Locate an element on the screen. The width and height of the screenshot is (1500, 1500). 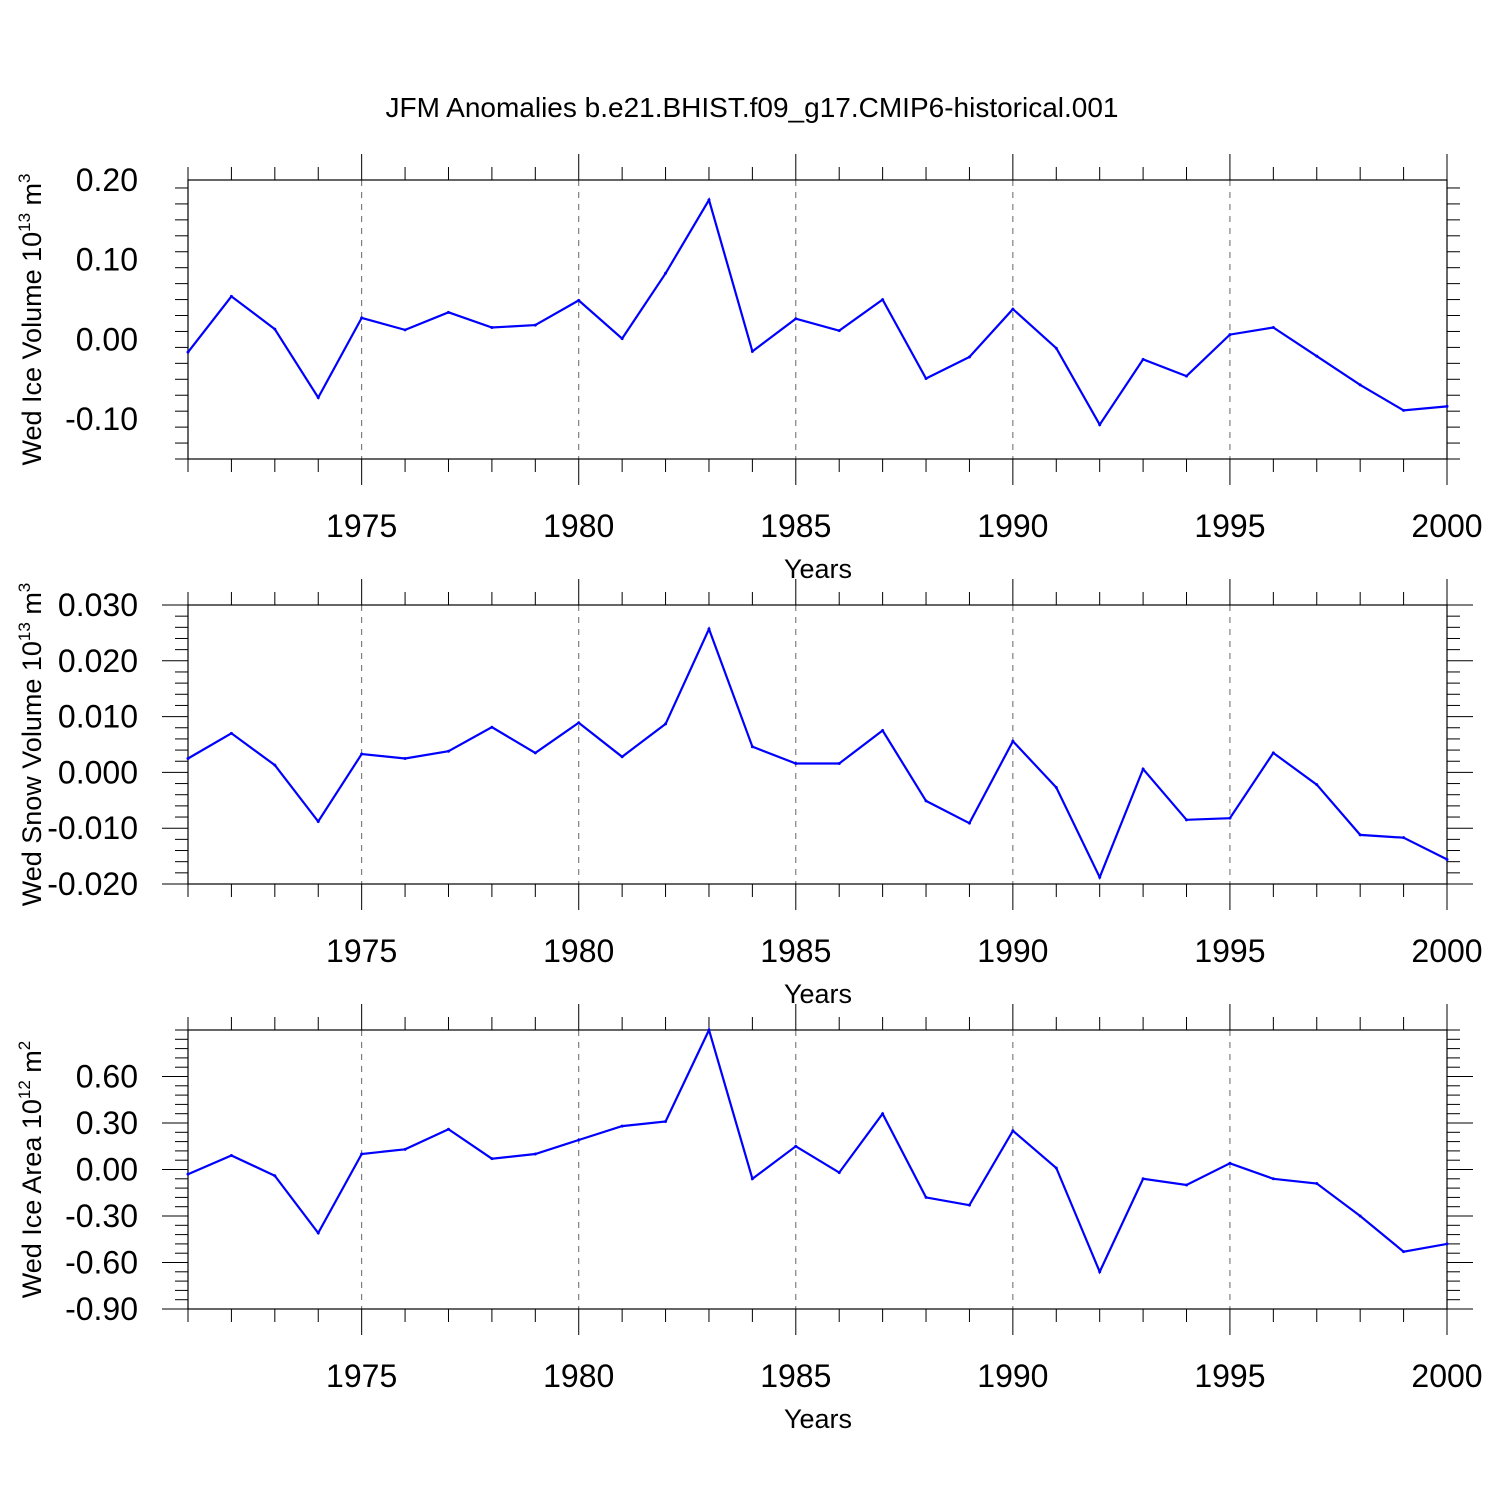
y-axis-label-part: Wed Ice Area 10 is located at coordinates (32, 1198).